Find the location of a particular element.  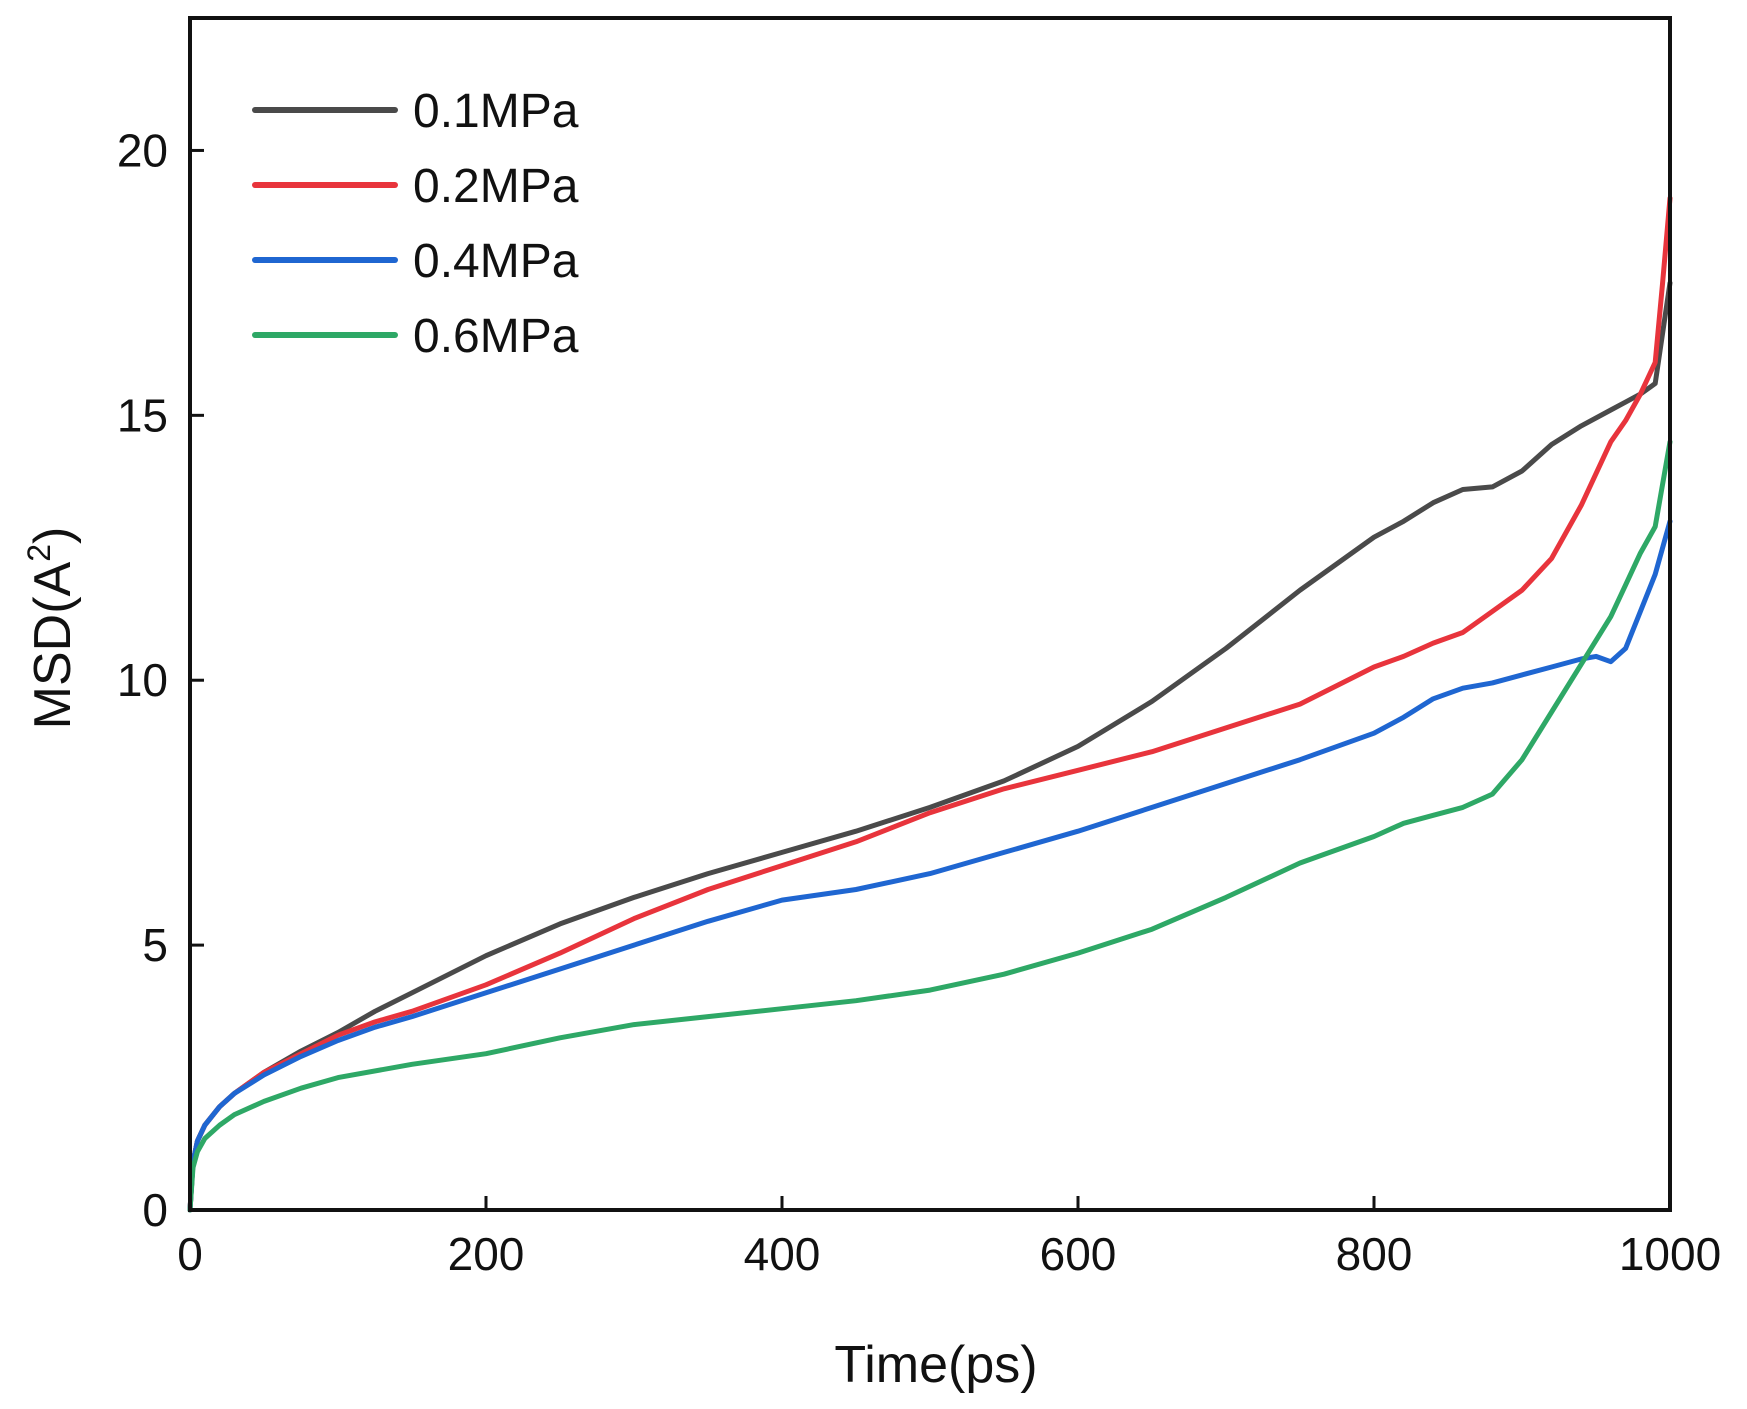

y-tick-label-0: 0 is located at coordinates (155, 1210).